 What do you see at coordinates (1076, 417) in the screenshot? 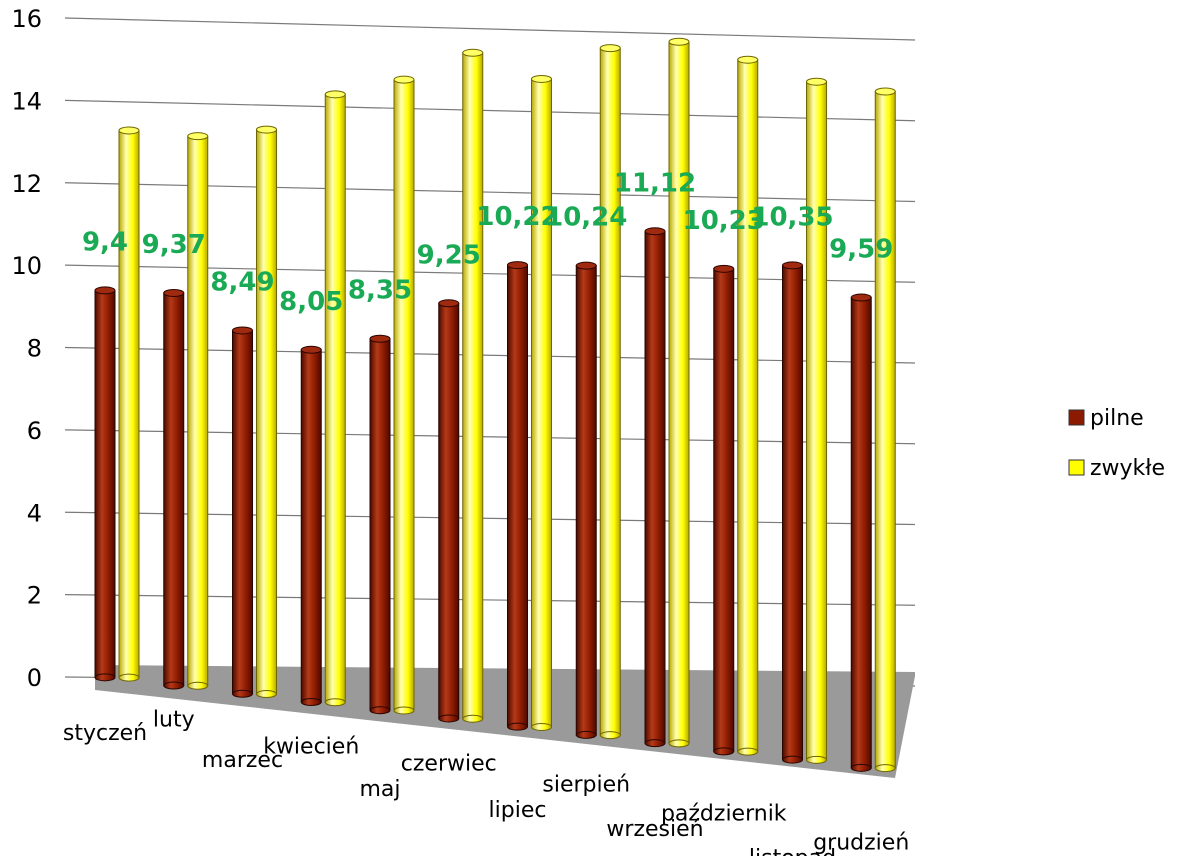
I see `legend-swatch-pilne` at bounding box center [1076, 417].